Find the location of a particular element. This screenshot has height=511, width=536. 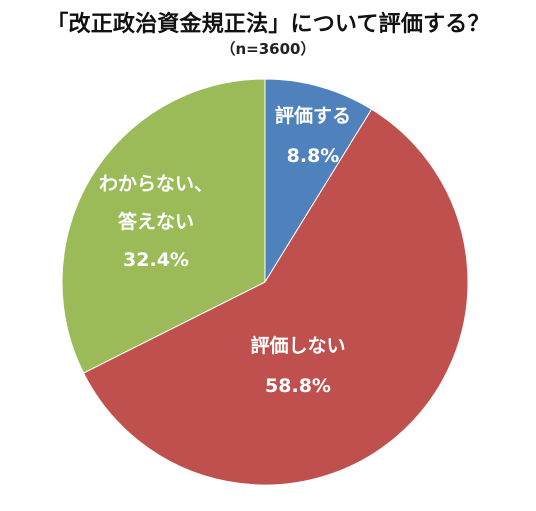

slice-value-label-3: 32.4% is located at coordinates (156, 260).